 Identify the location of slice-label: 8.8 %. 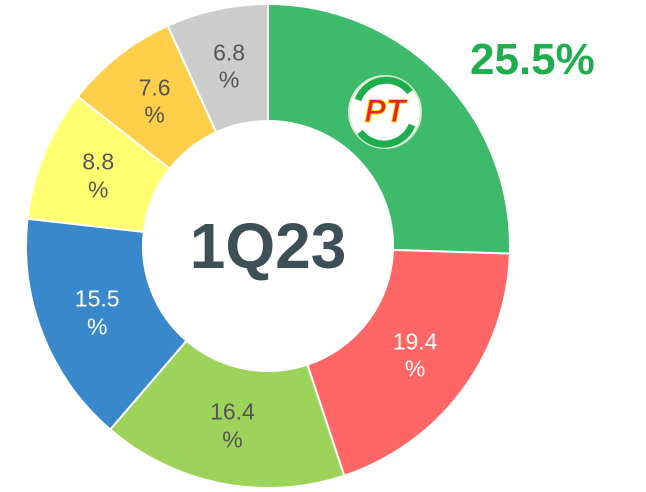
(98, 175).